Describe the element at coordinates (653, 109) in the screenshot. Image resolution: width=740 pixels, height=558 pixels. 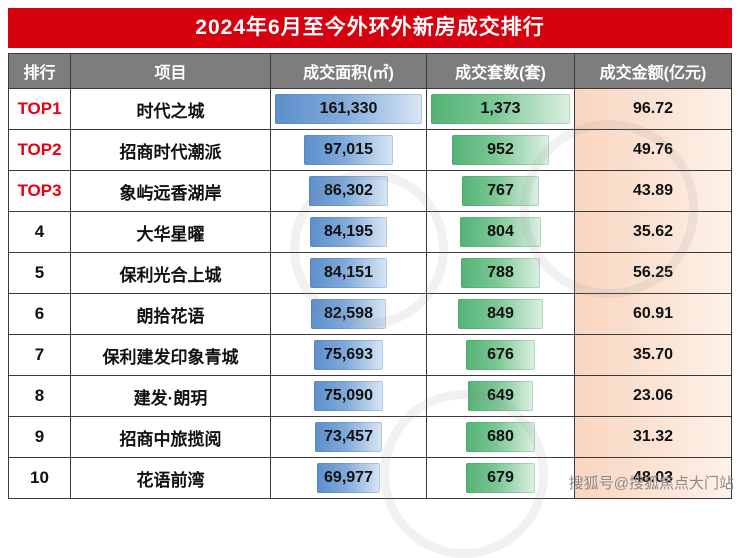
I see `amount-cell: 96.72` at that location.